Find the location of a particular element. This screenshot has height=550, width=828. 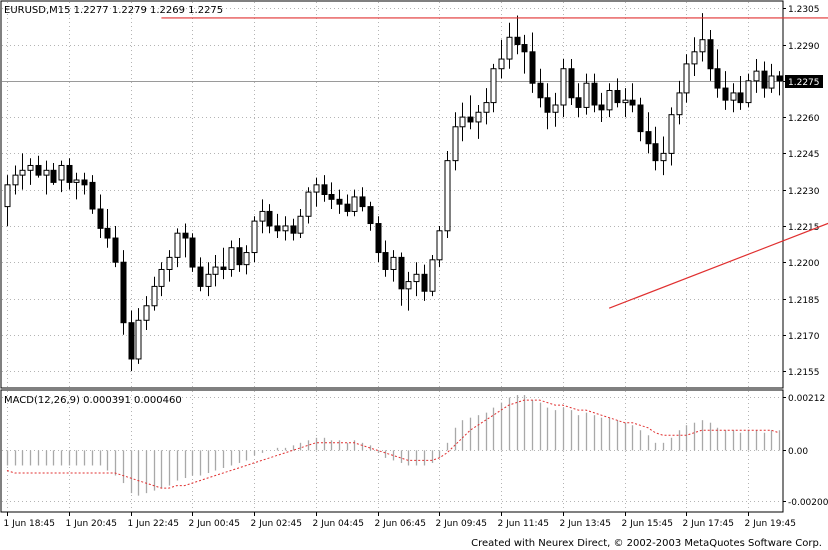

price-tick-label: 1.2290 is located at coordinates (804, 47).